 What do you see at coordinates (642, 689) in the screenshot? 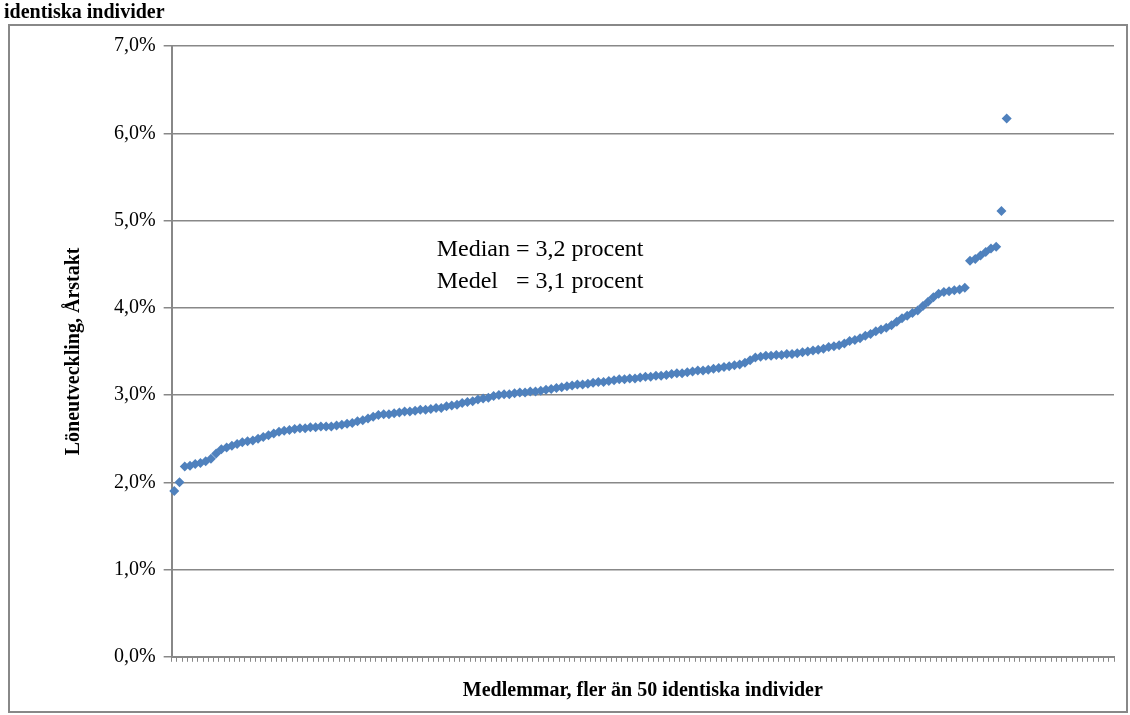
I see `x-axis-title: Medlemmar, fler än 50 identiska individer` at bounding box center [642, 689].